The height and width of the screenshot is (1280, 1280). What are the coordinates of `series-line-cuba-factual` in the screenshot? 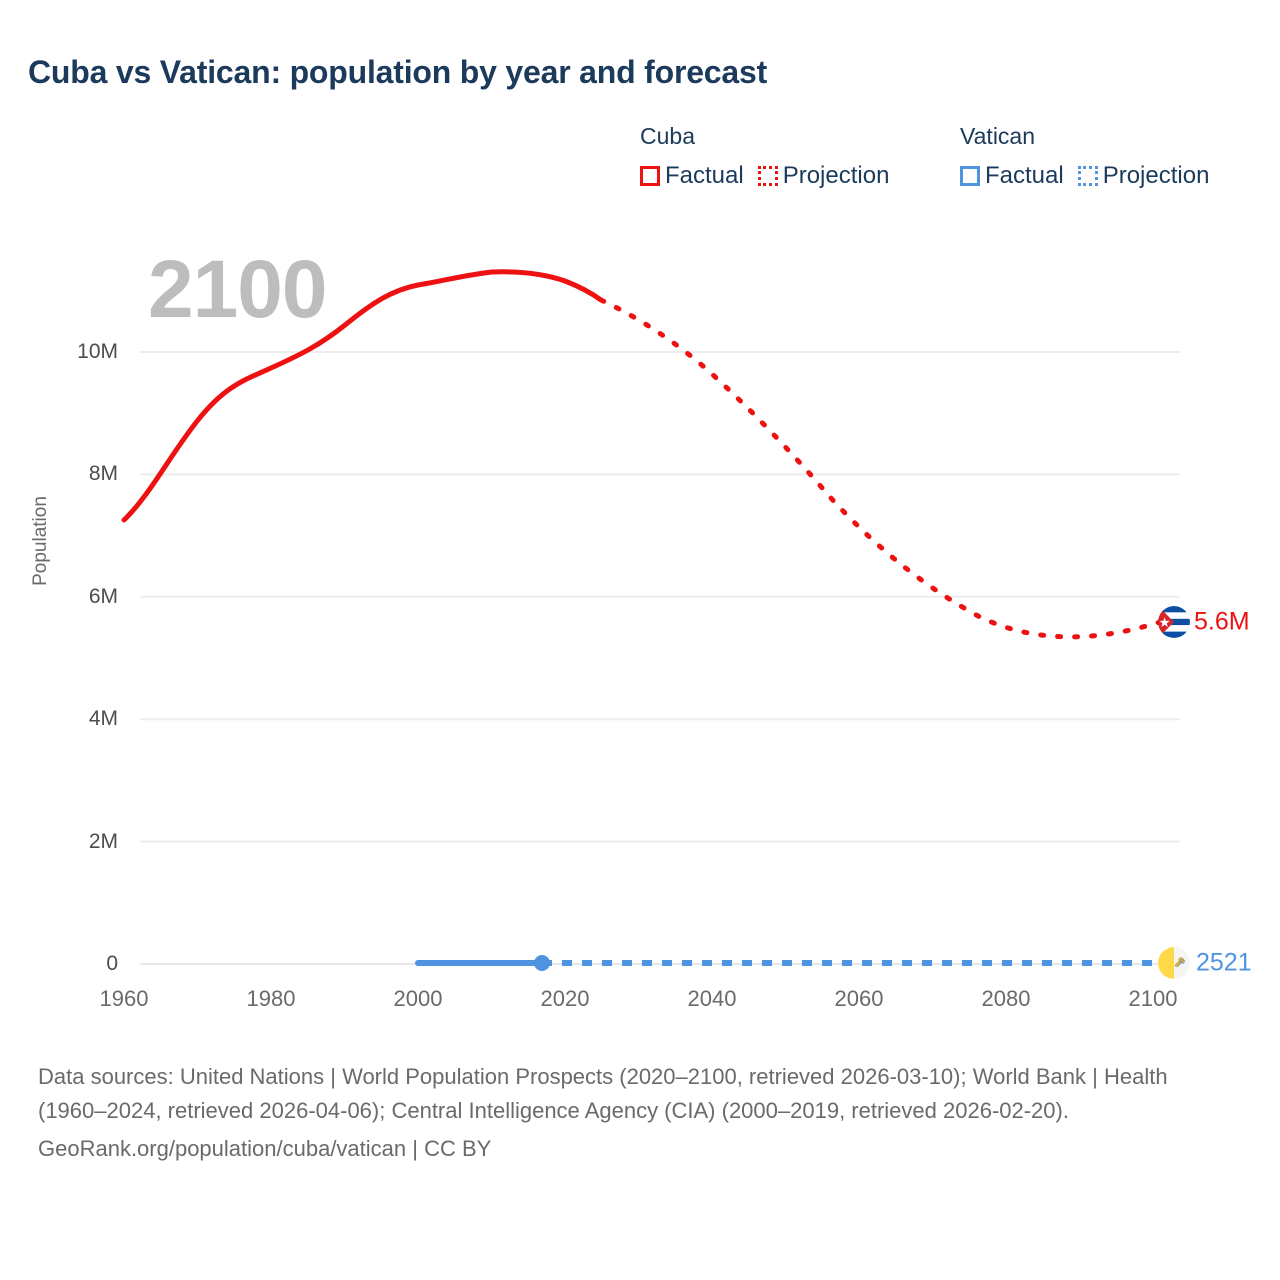 It's located at (362, 396).